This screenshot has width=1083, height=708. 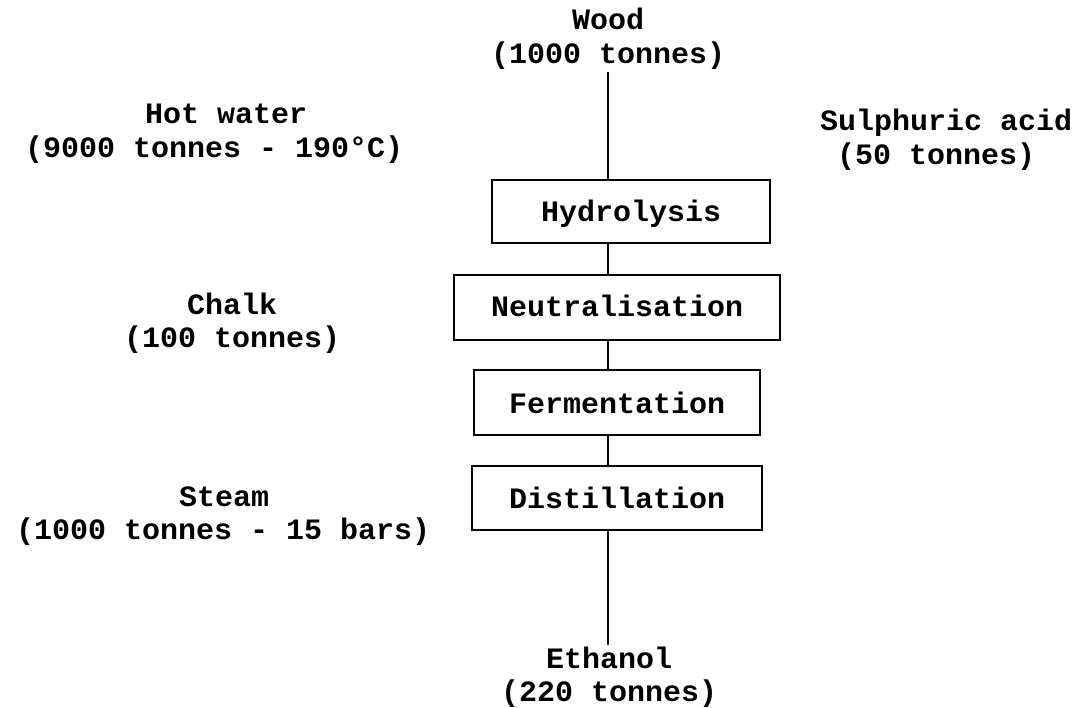 What do you see at coordinates (936, 157) in the screenshot?
I see `input-amount: (50 tonnes)` at bounding box center [936, 157].